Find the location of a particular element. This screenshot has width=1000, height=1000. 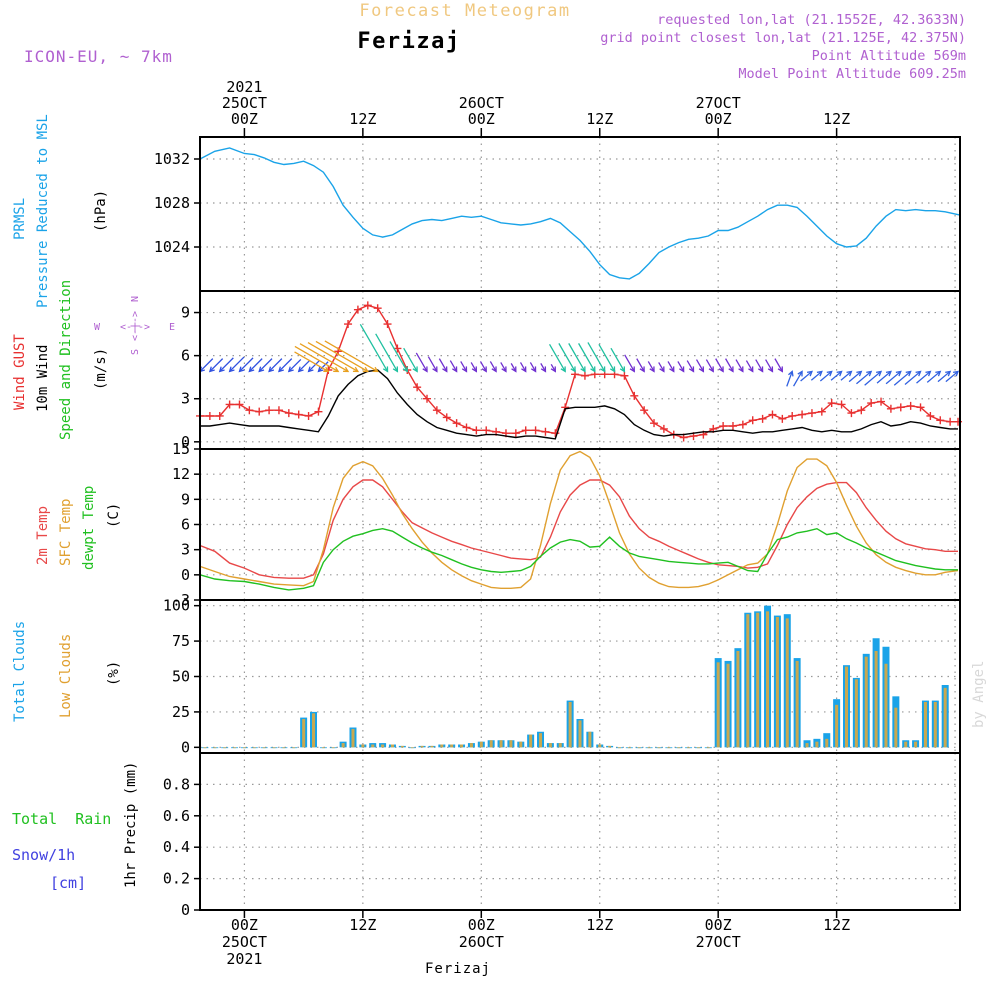

top-time-label: 12Z is located at coordinates (362, 119).